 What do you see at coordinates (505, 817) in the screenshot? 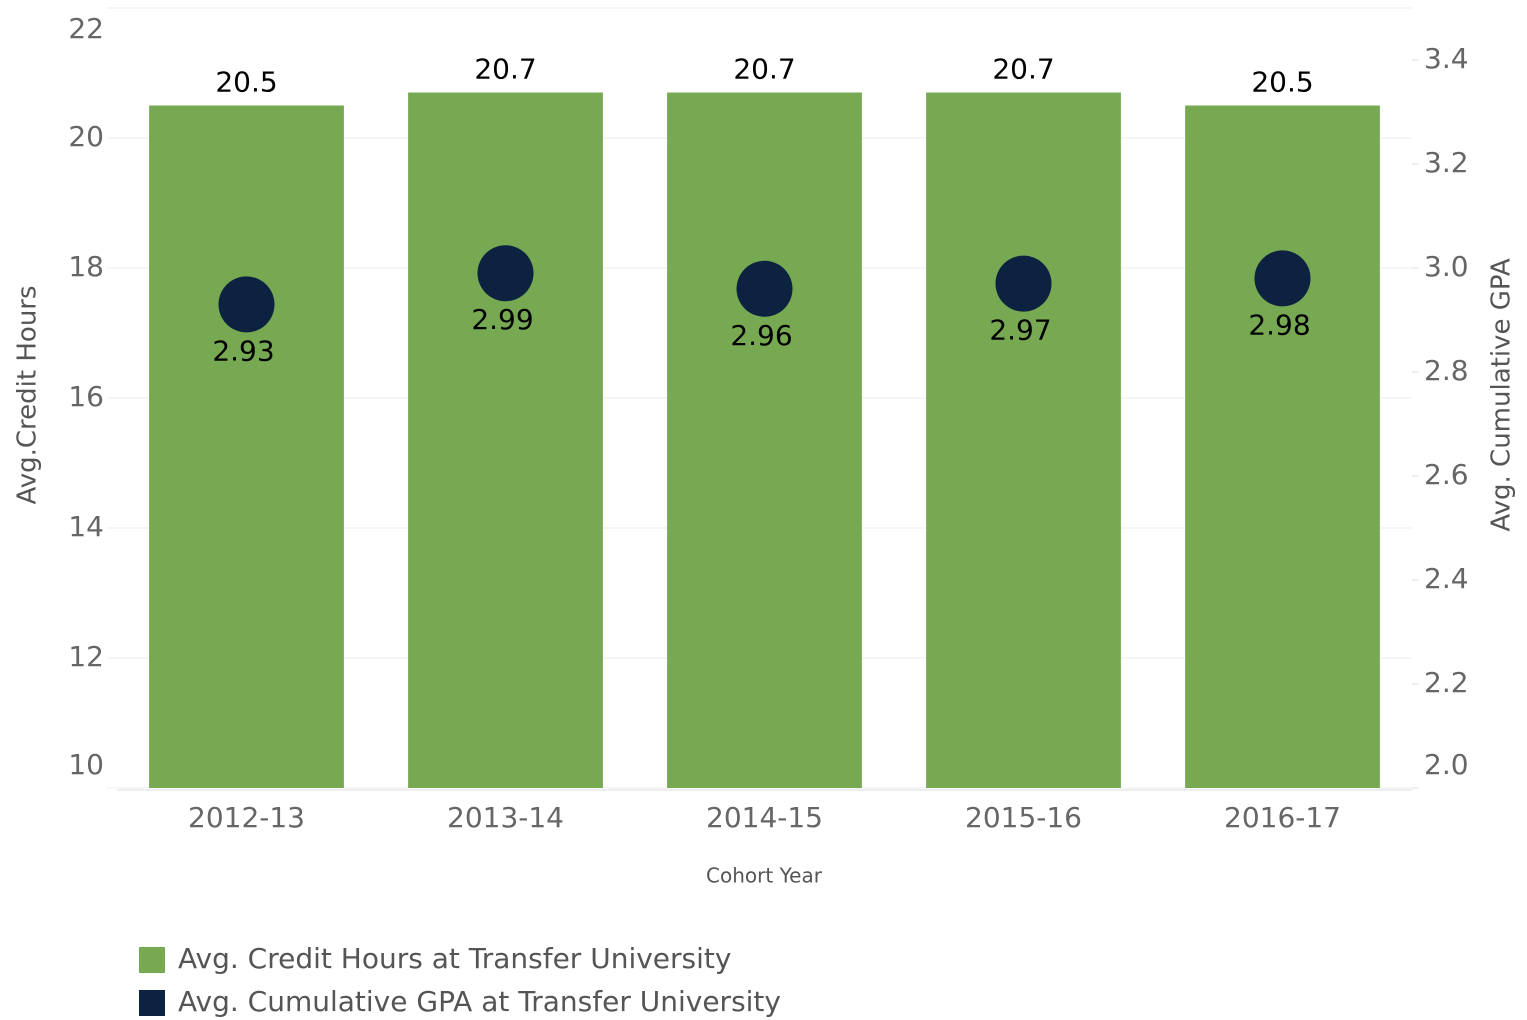
I see `x-tick-label: 2013-14` at bounding box center [505, 817].